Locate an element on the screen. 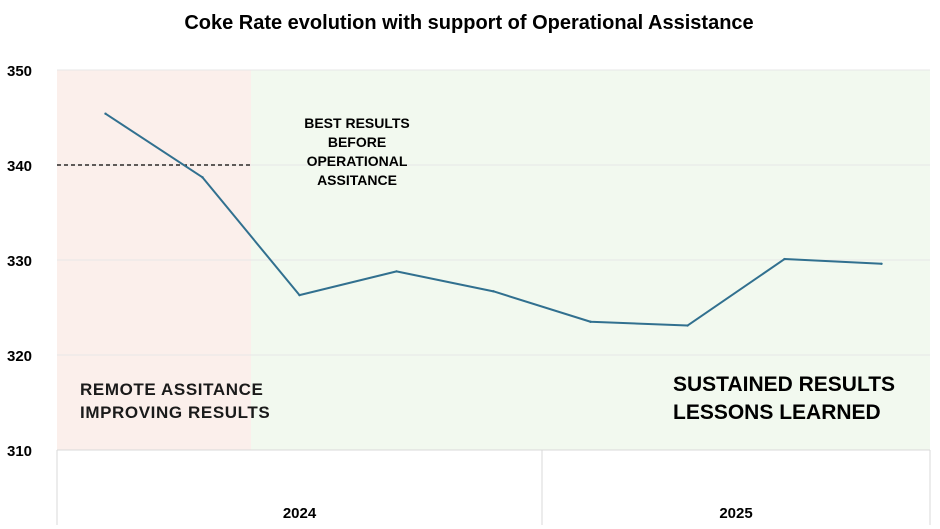 The width and height of the screenshot is (940, 529). reference-label-line: ASSITANCE is located at coordinates (357, 180).